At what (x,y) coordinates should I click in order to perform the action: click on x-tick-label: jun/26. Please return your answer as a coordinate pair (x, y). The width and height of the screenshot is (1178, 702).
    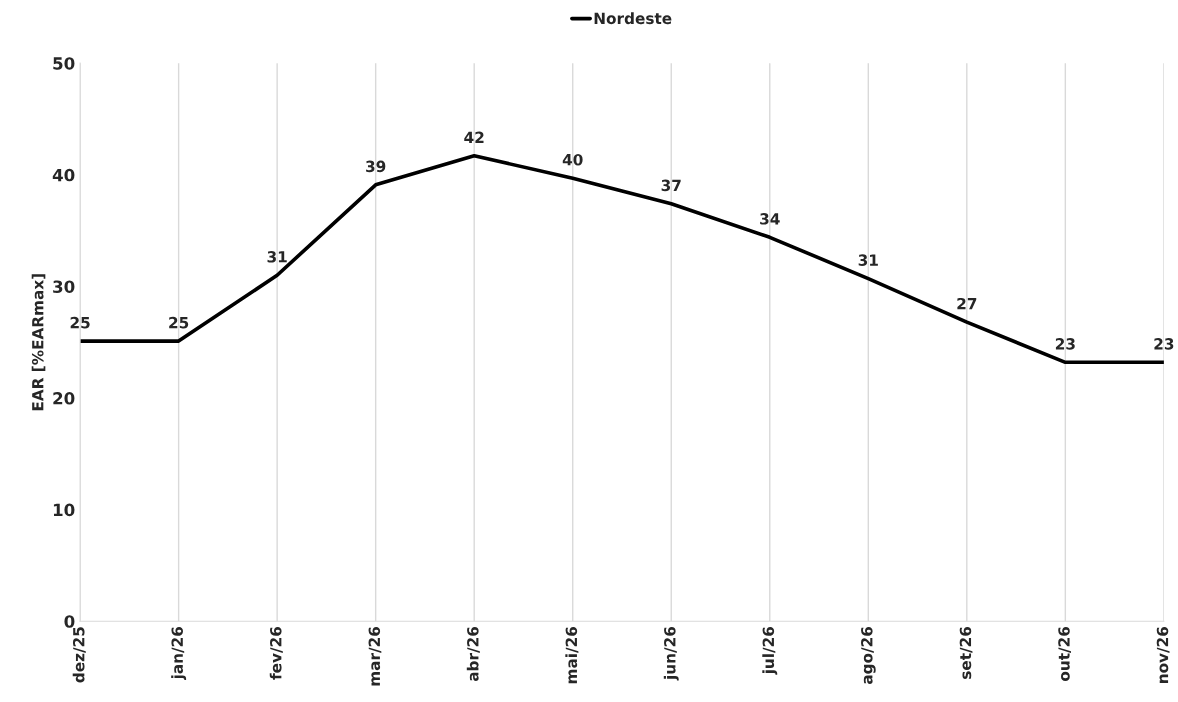
    Looking at the image, I should click on (671, 653).